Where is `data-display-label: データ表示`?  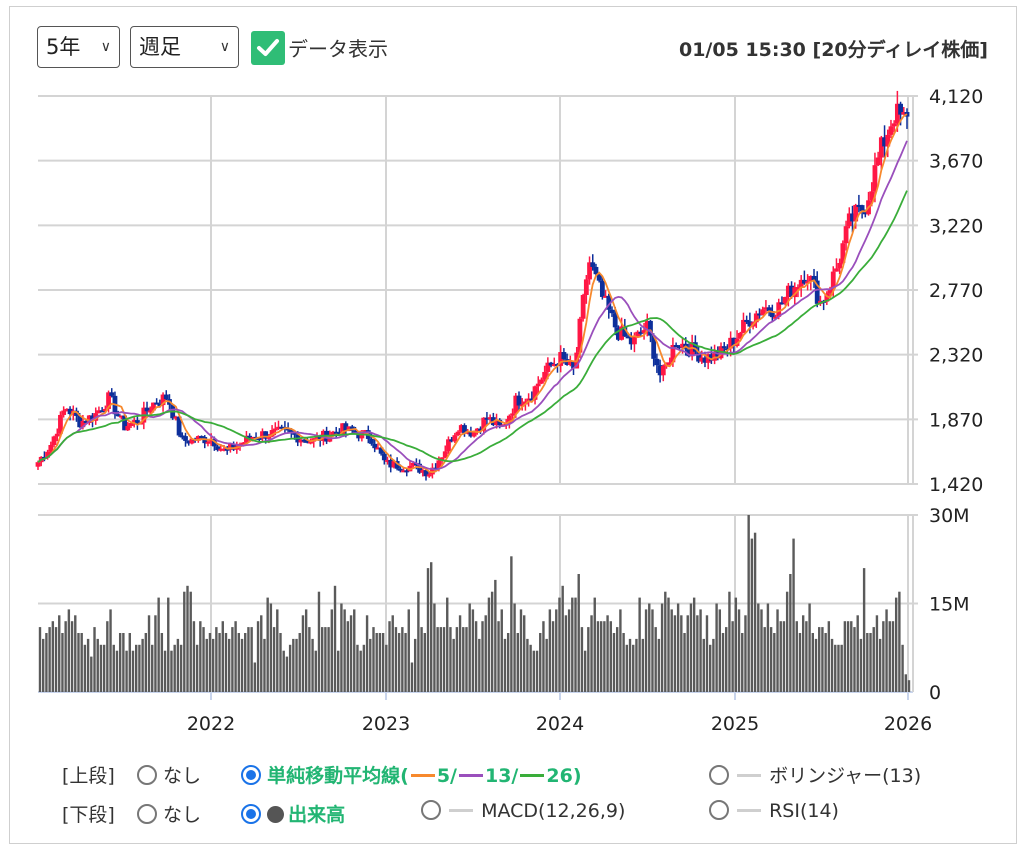 data-display-label: データ表示 is located at coordinates (338, 49).